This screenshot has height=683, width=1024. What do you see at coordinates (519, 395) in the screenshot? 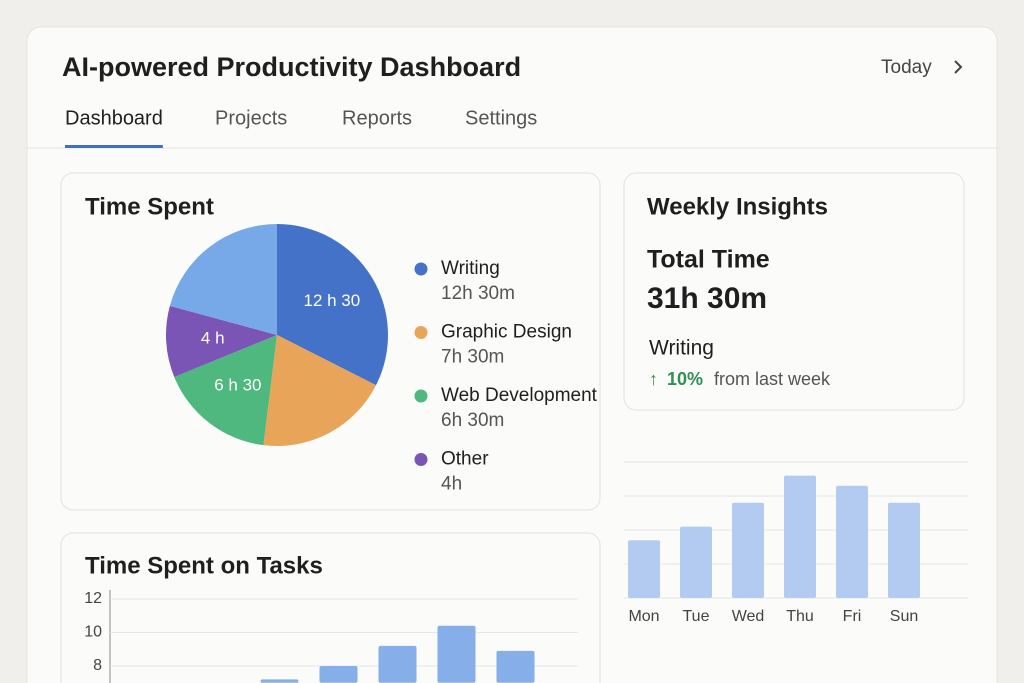
I see `legend-label: Web Development` at bounding box center [519, 395].